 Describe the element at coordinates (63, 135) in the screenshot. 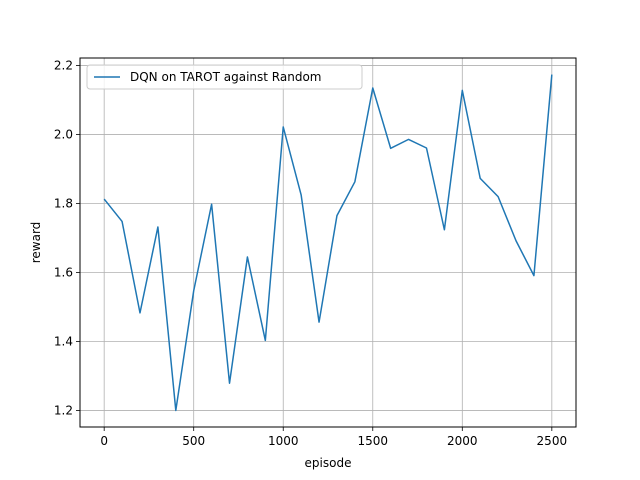

I see `y-tick-label: 2.0` at that location.